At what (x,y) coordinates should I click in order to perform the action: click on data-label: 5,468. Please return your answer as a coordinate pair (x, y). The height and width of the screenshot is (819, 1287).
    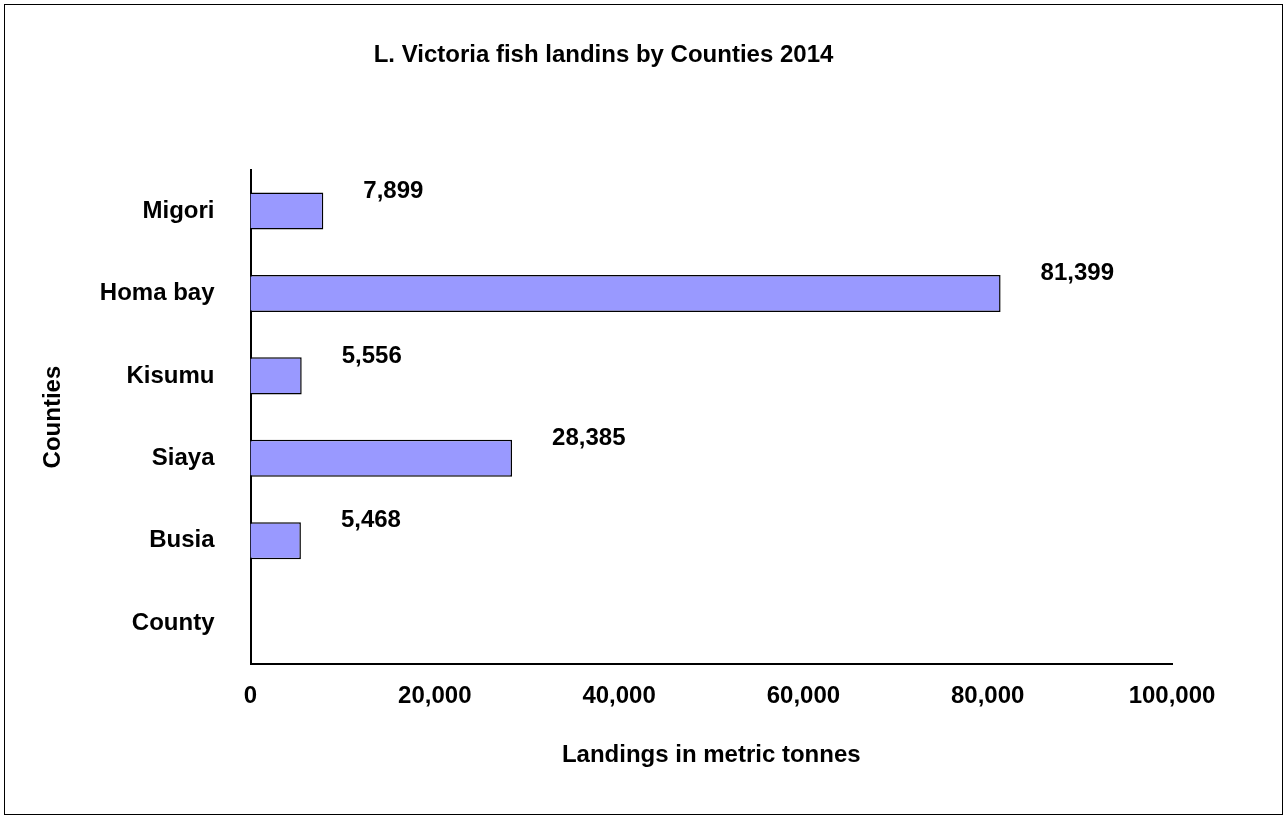
    Looking at the image, I should click on (370, 519).